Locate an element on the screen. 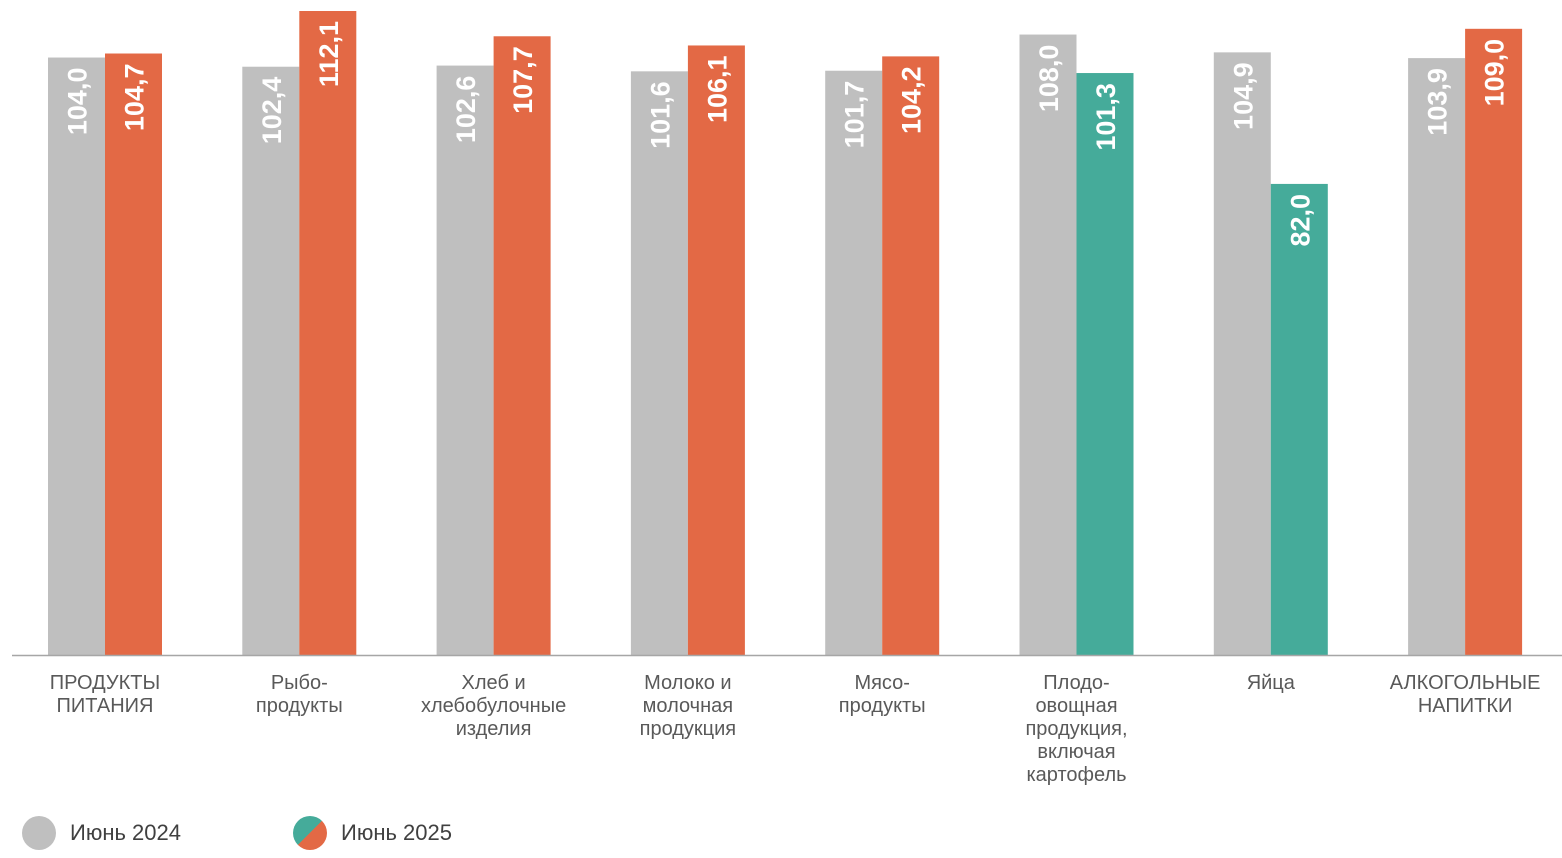 The width and height of the screenshot is (1562, 858). data-label-2025-1: 112,1 is located at coordinates (329, 54).